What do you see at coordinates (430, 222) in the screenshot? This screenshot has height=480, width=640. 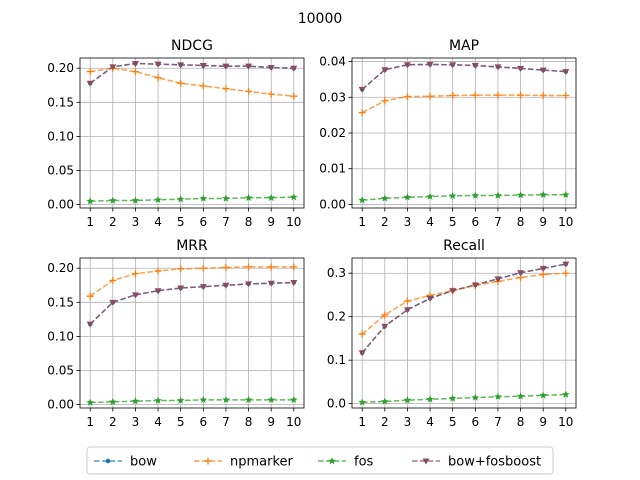 I see `x-tick-label: 4` at bounding box center [430, 222].